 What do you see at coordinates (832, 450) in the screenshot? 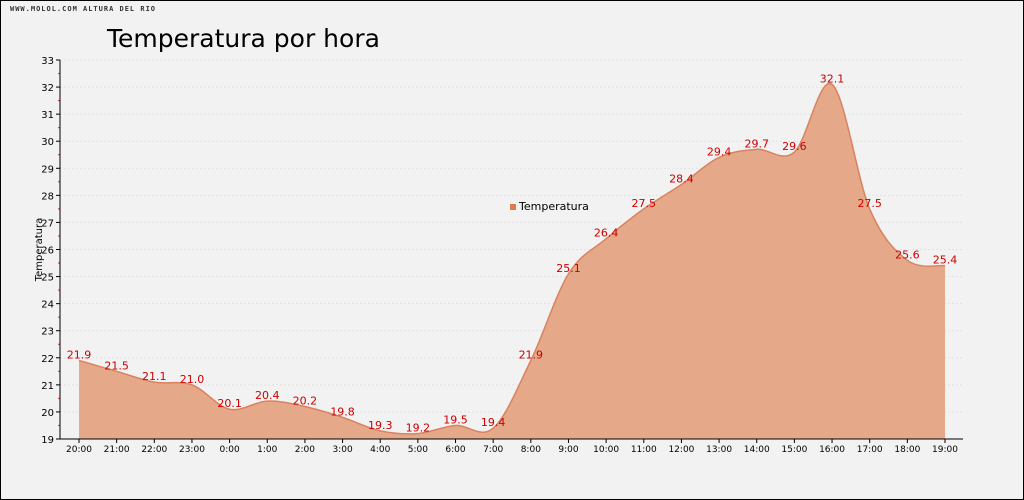
I see `x-tick-label: 16:00` at bounding box center [832, 450].